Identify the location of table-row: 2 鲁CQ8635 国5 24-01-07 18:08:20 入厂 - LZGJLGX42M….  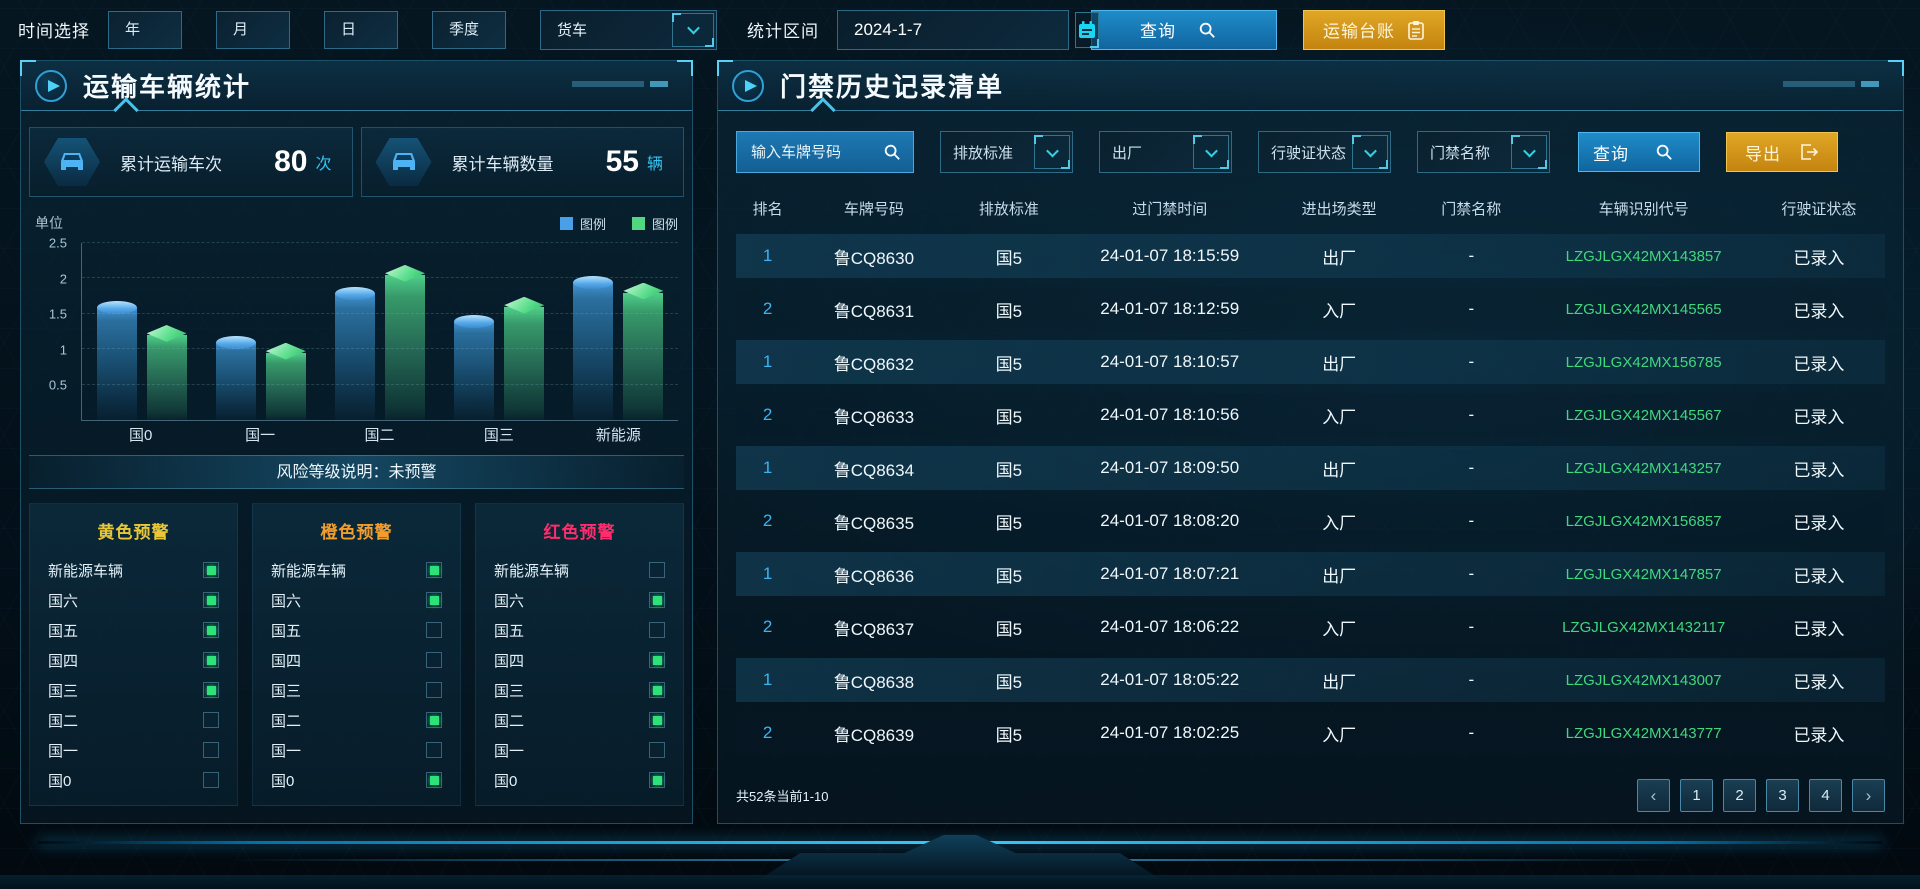
(1310, 521).